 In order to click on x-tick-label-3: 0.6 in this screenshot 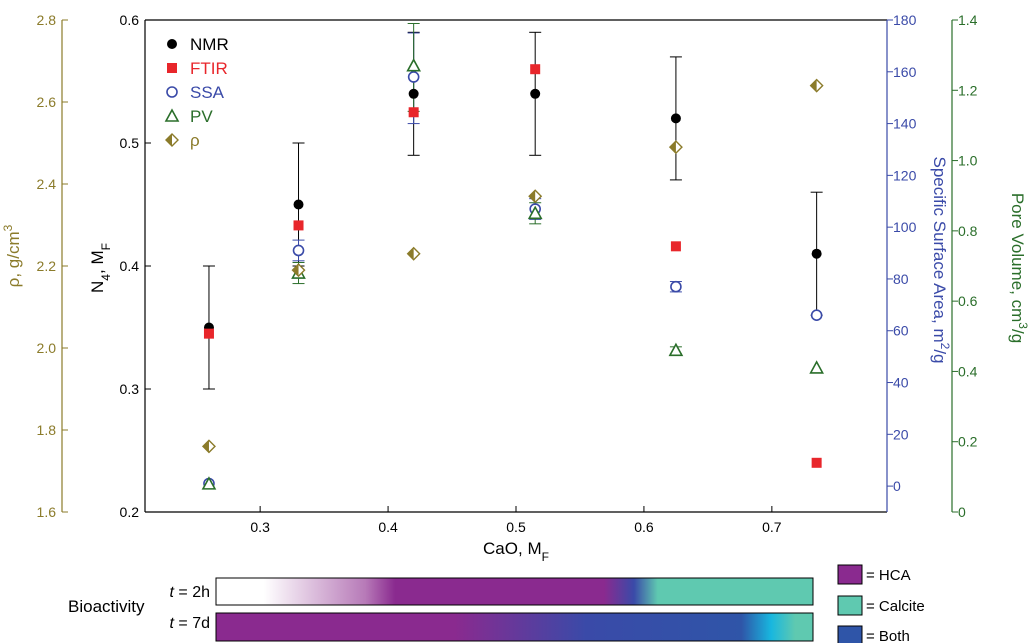, I will do `click(644, 527)`.